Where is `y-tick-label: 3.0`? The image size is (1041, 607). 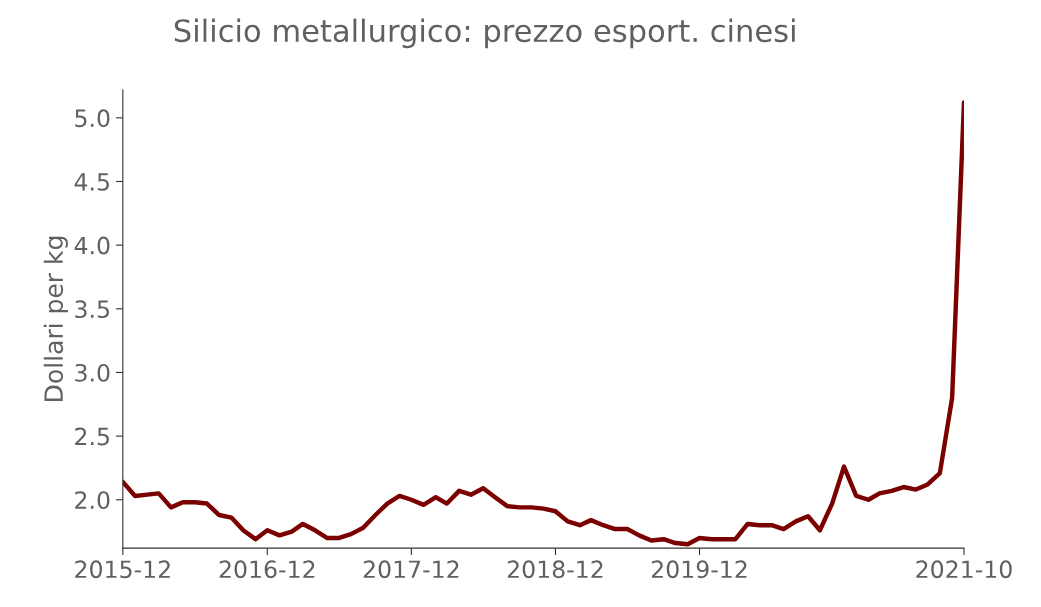 y-tick-label: 3.0 is located at coordinates (92, 372).